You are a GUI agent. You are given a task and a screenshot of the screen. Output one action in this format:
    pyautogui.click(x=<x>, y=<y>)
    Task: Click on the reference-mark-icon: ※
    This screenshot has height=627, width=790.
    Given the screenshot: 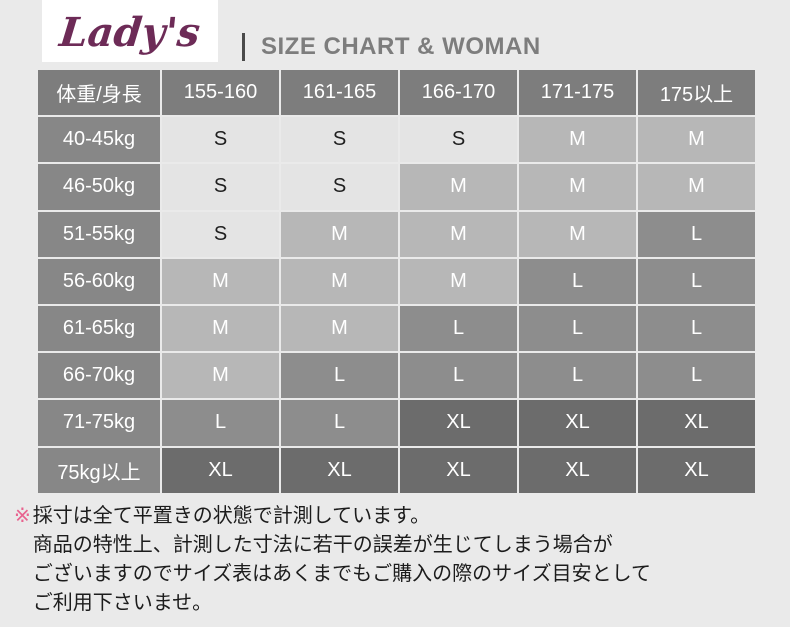 What is the action you would take?
    pyautogui.click(x=22, y=516)
    